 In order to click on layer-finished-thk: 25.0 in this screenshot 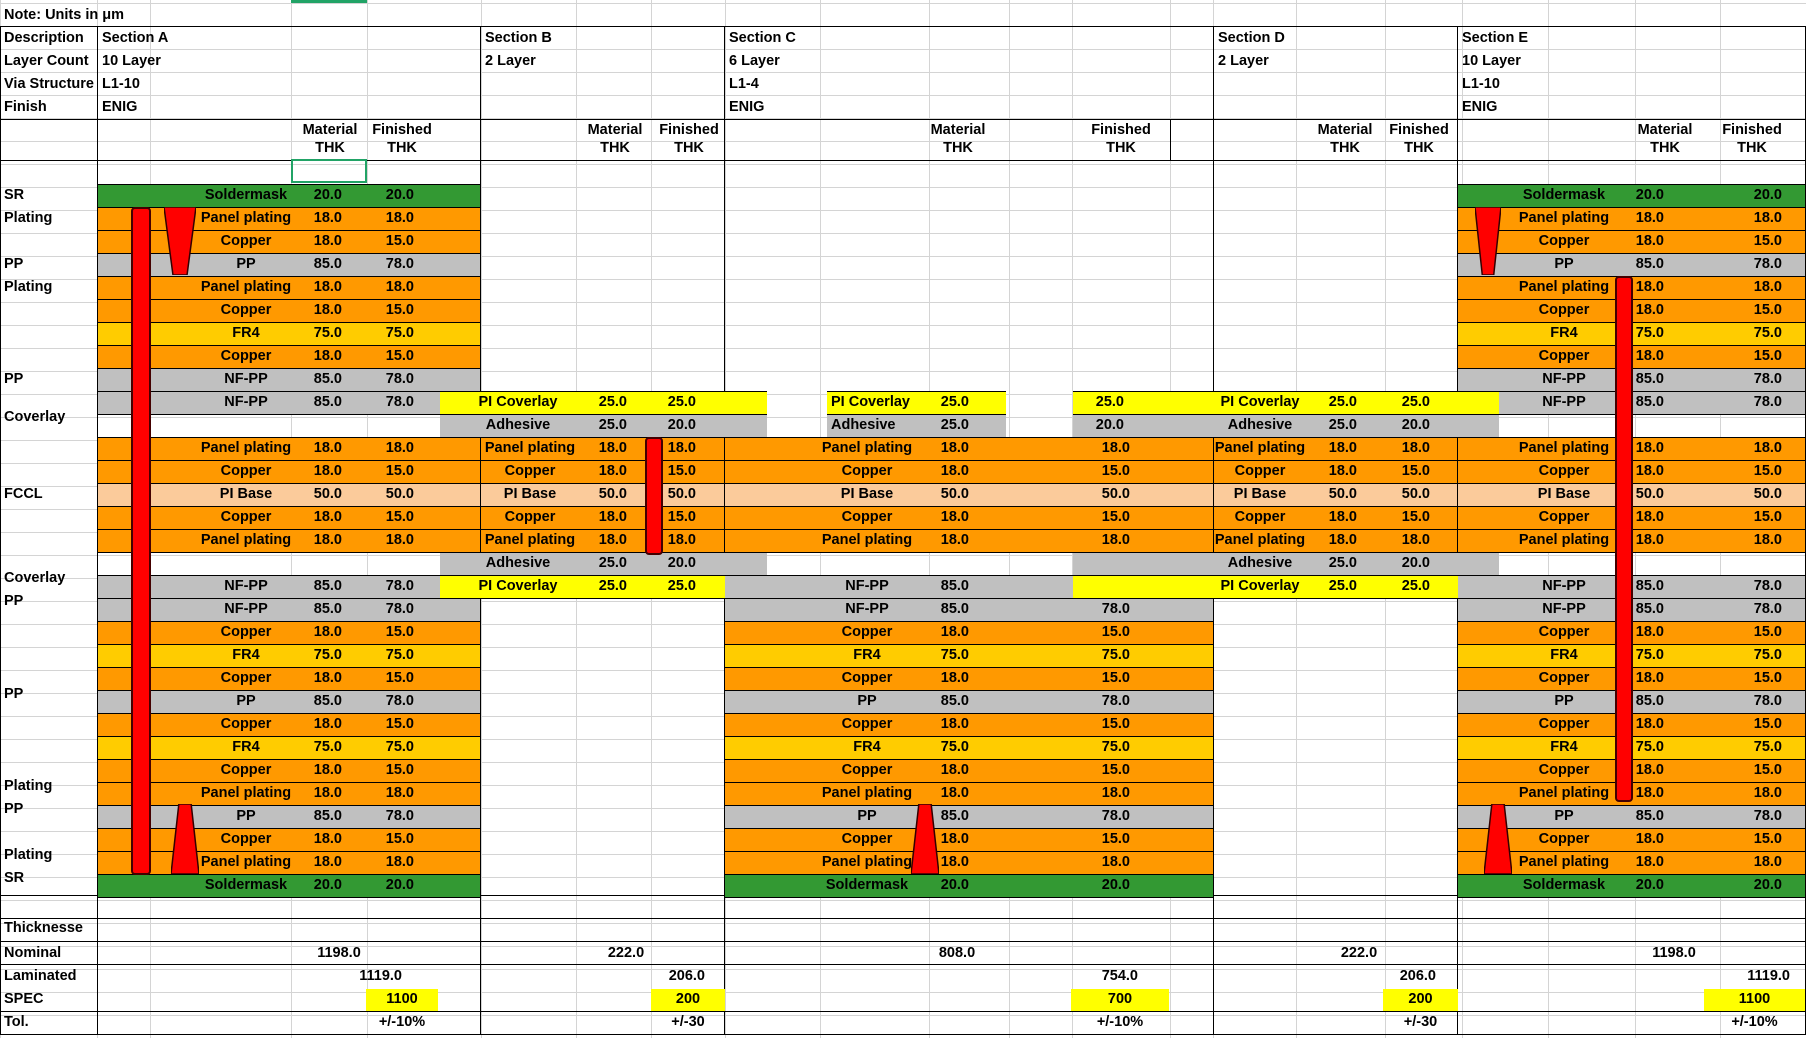, I will do `click(681, 586)`.